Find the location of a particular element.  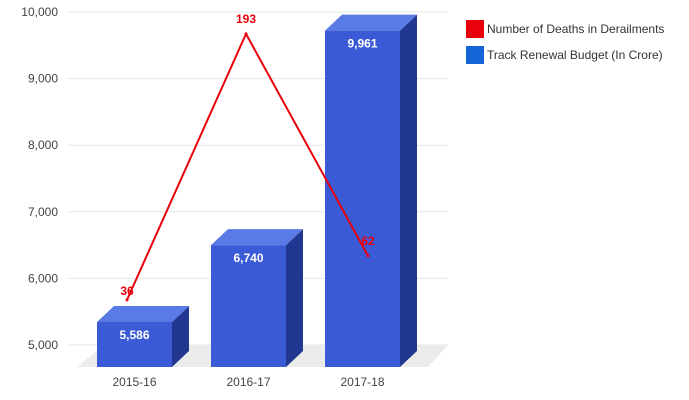

bar-value-label: 6,740 is located at coordinates (248, 258).